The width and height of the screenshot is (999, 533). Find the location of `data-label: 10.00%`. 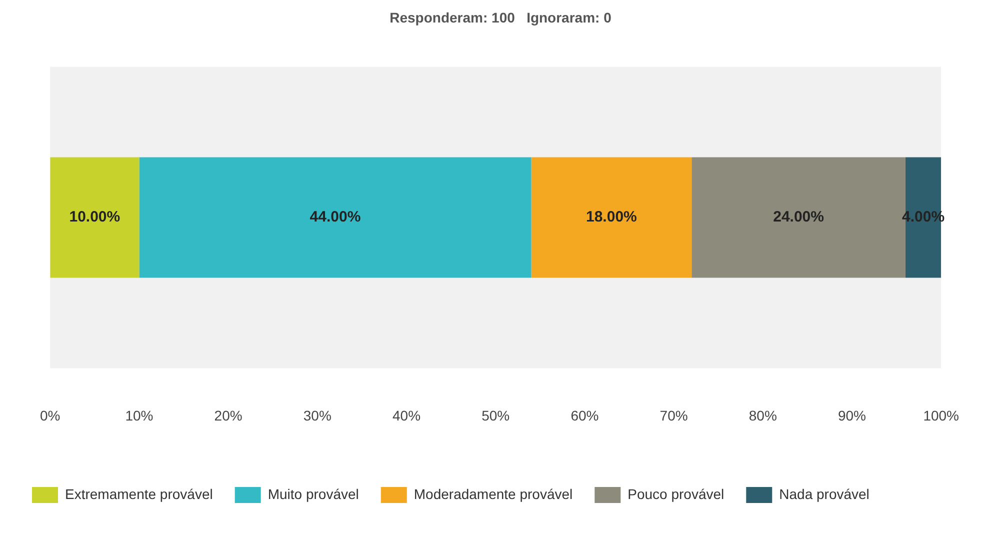

data-label: 10.00% is located at coordinates (94, 217).